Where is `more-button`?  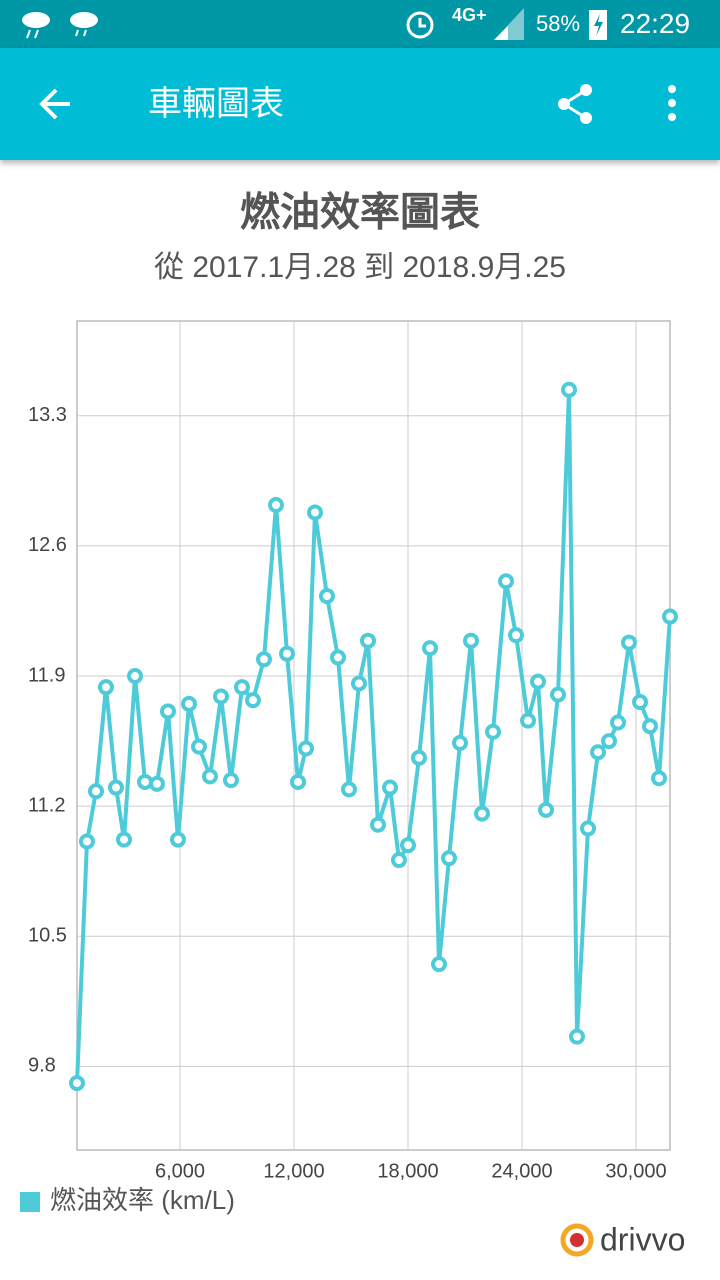
more-button is located at coordinates (672, 104).